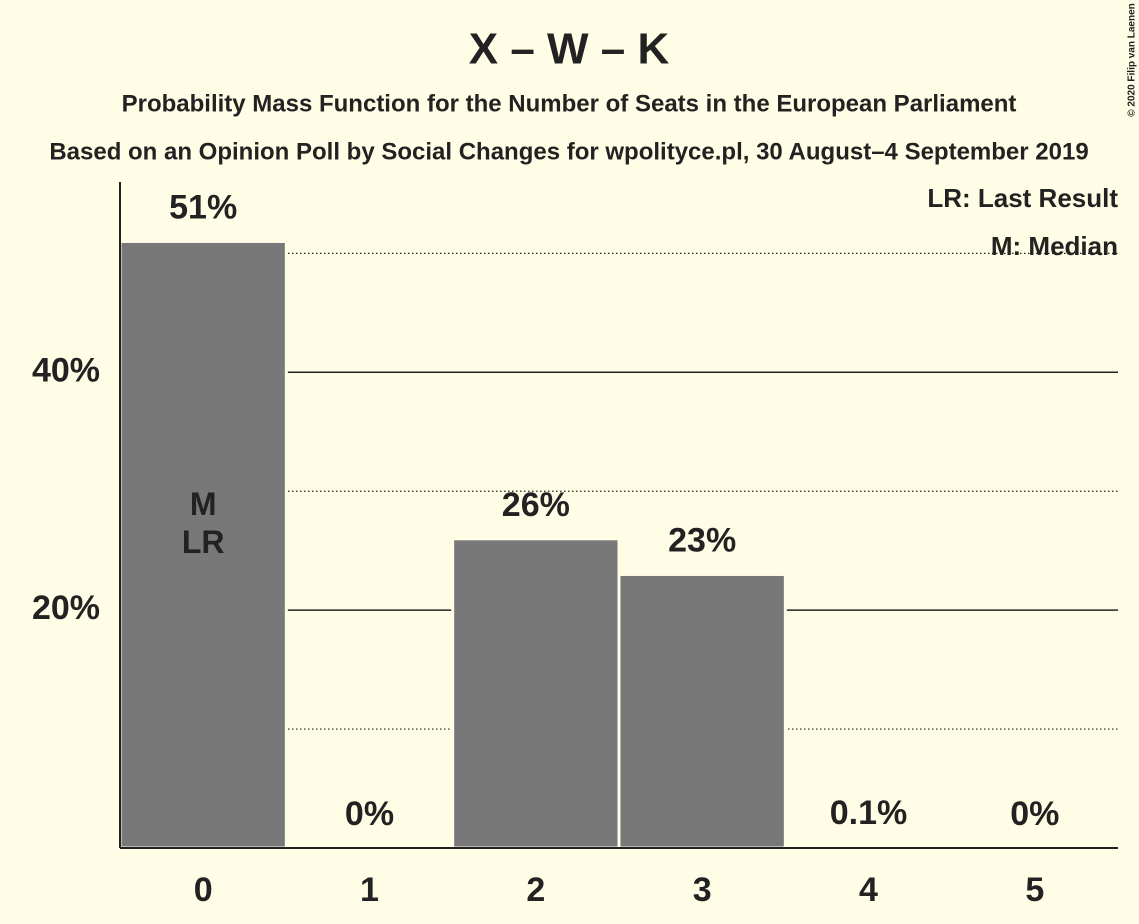 Image resolution: width=1139 pixels, height=924 pixels. Describe the element at coordinates (203, 504) in the screenshot. I see `bar-annotation: M` at that location.